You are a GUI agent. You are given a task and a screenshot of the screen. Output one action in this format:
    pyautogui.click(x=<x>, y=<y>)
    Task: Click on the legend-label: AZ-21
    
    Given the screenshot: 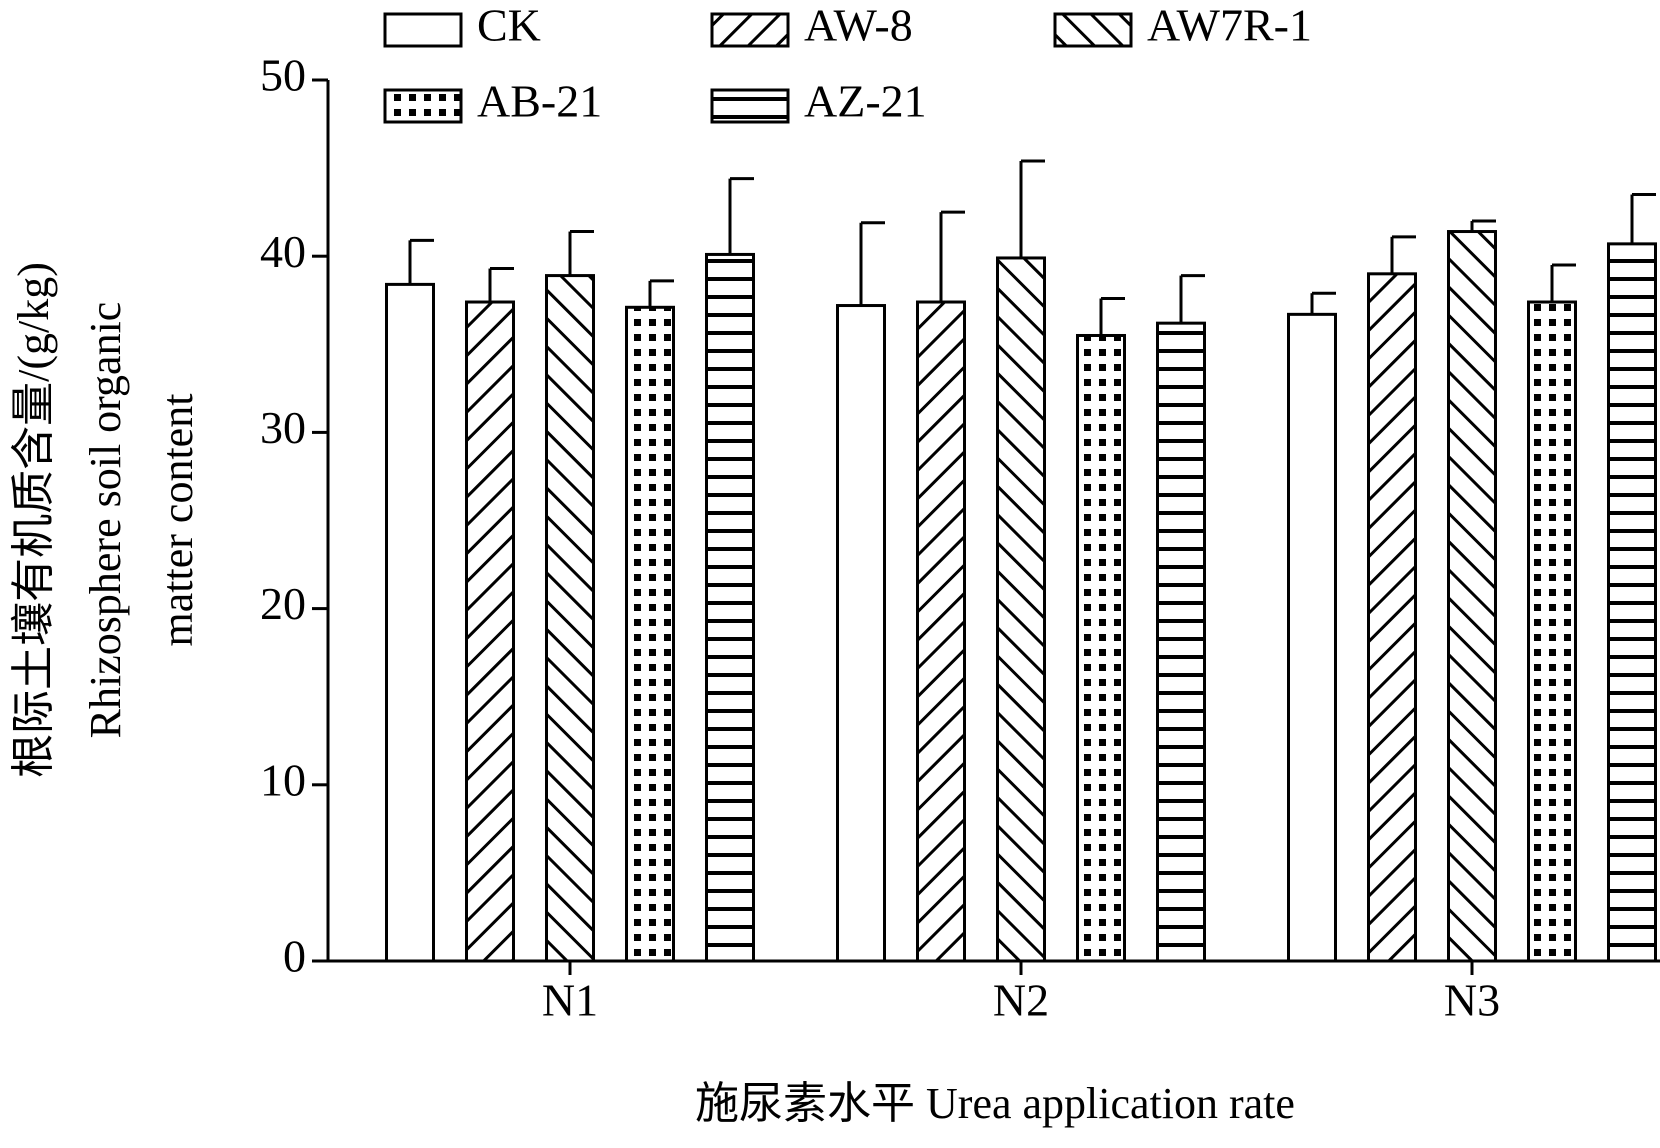 What is the action you would take?
    pyautogui.click(x=865, y=101)
    